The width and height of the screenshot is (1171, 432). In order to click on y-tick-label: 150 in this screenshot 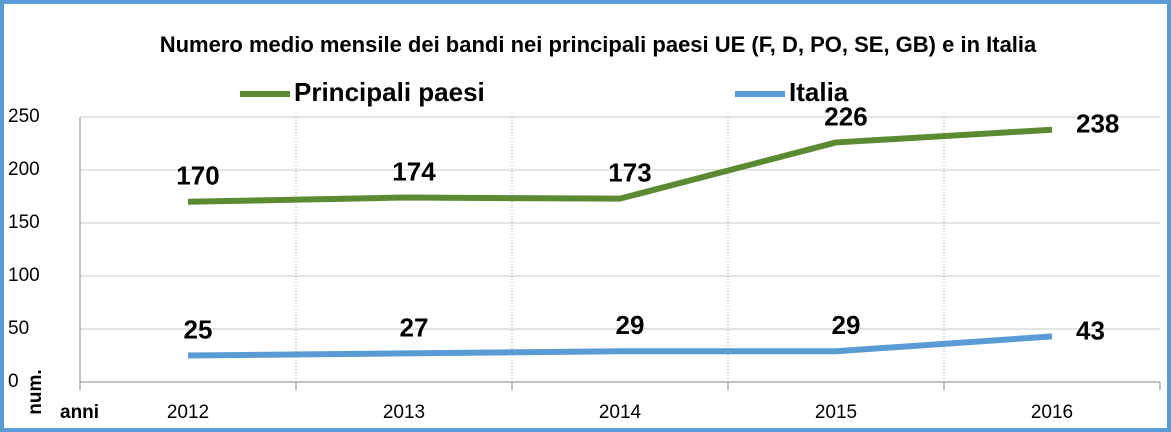, I will do `click(24, 222)`.